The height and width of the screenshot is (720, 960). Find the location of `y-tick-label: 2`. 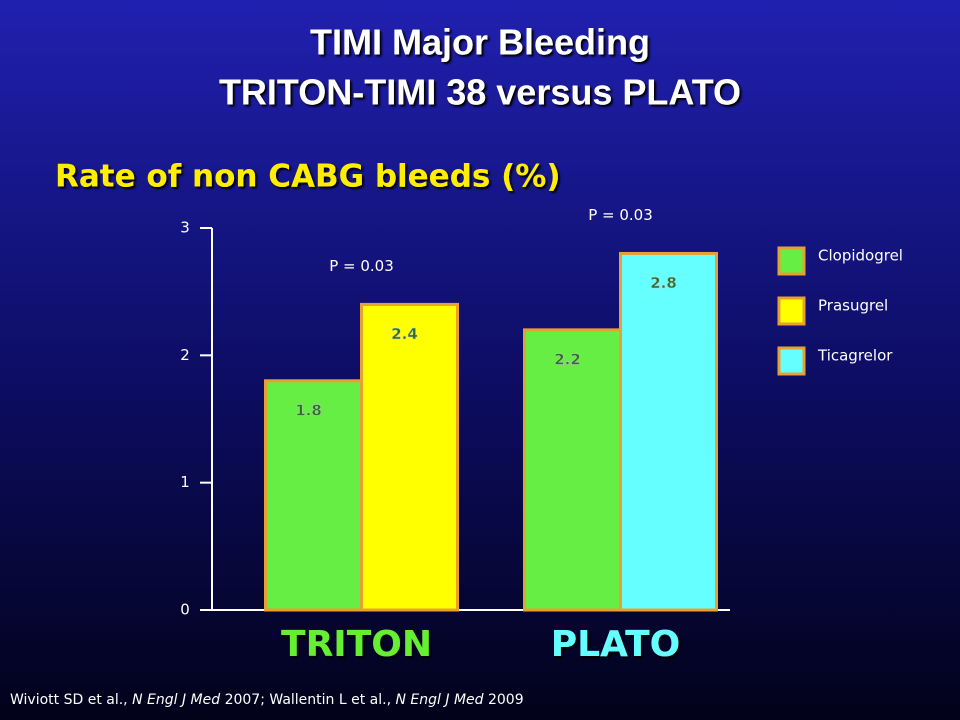

y-tick-label: 2 is located at coordinates (185, 355).